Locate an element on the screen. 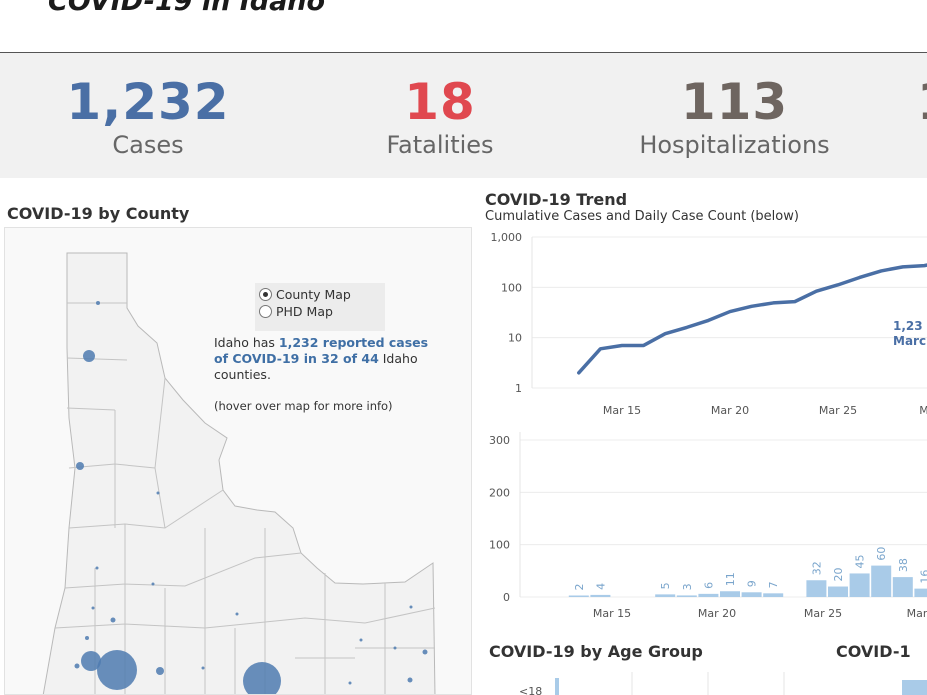  kpi-fatalities-value: 18 is located at coordinates (440, 102).